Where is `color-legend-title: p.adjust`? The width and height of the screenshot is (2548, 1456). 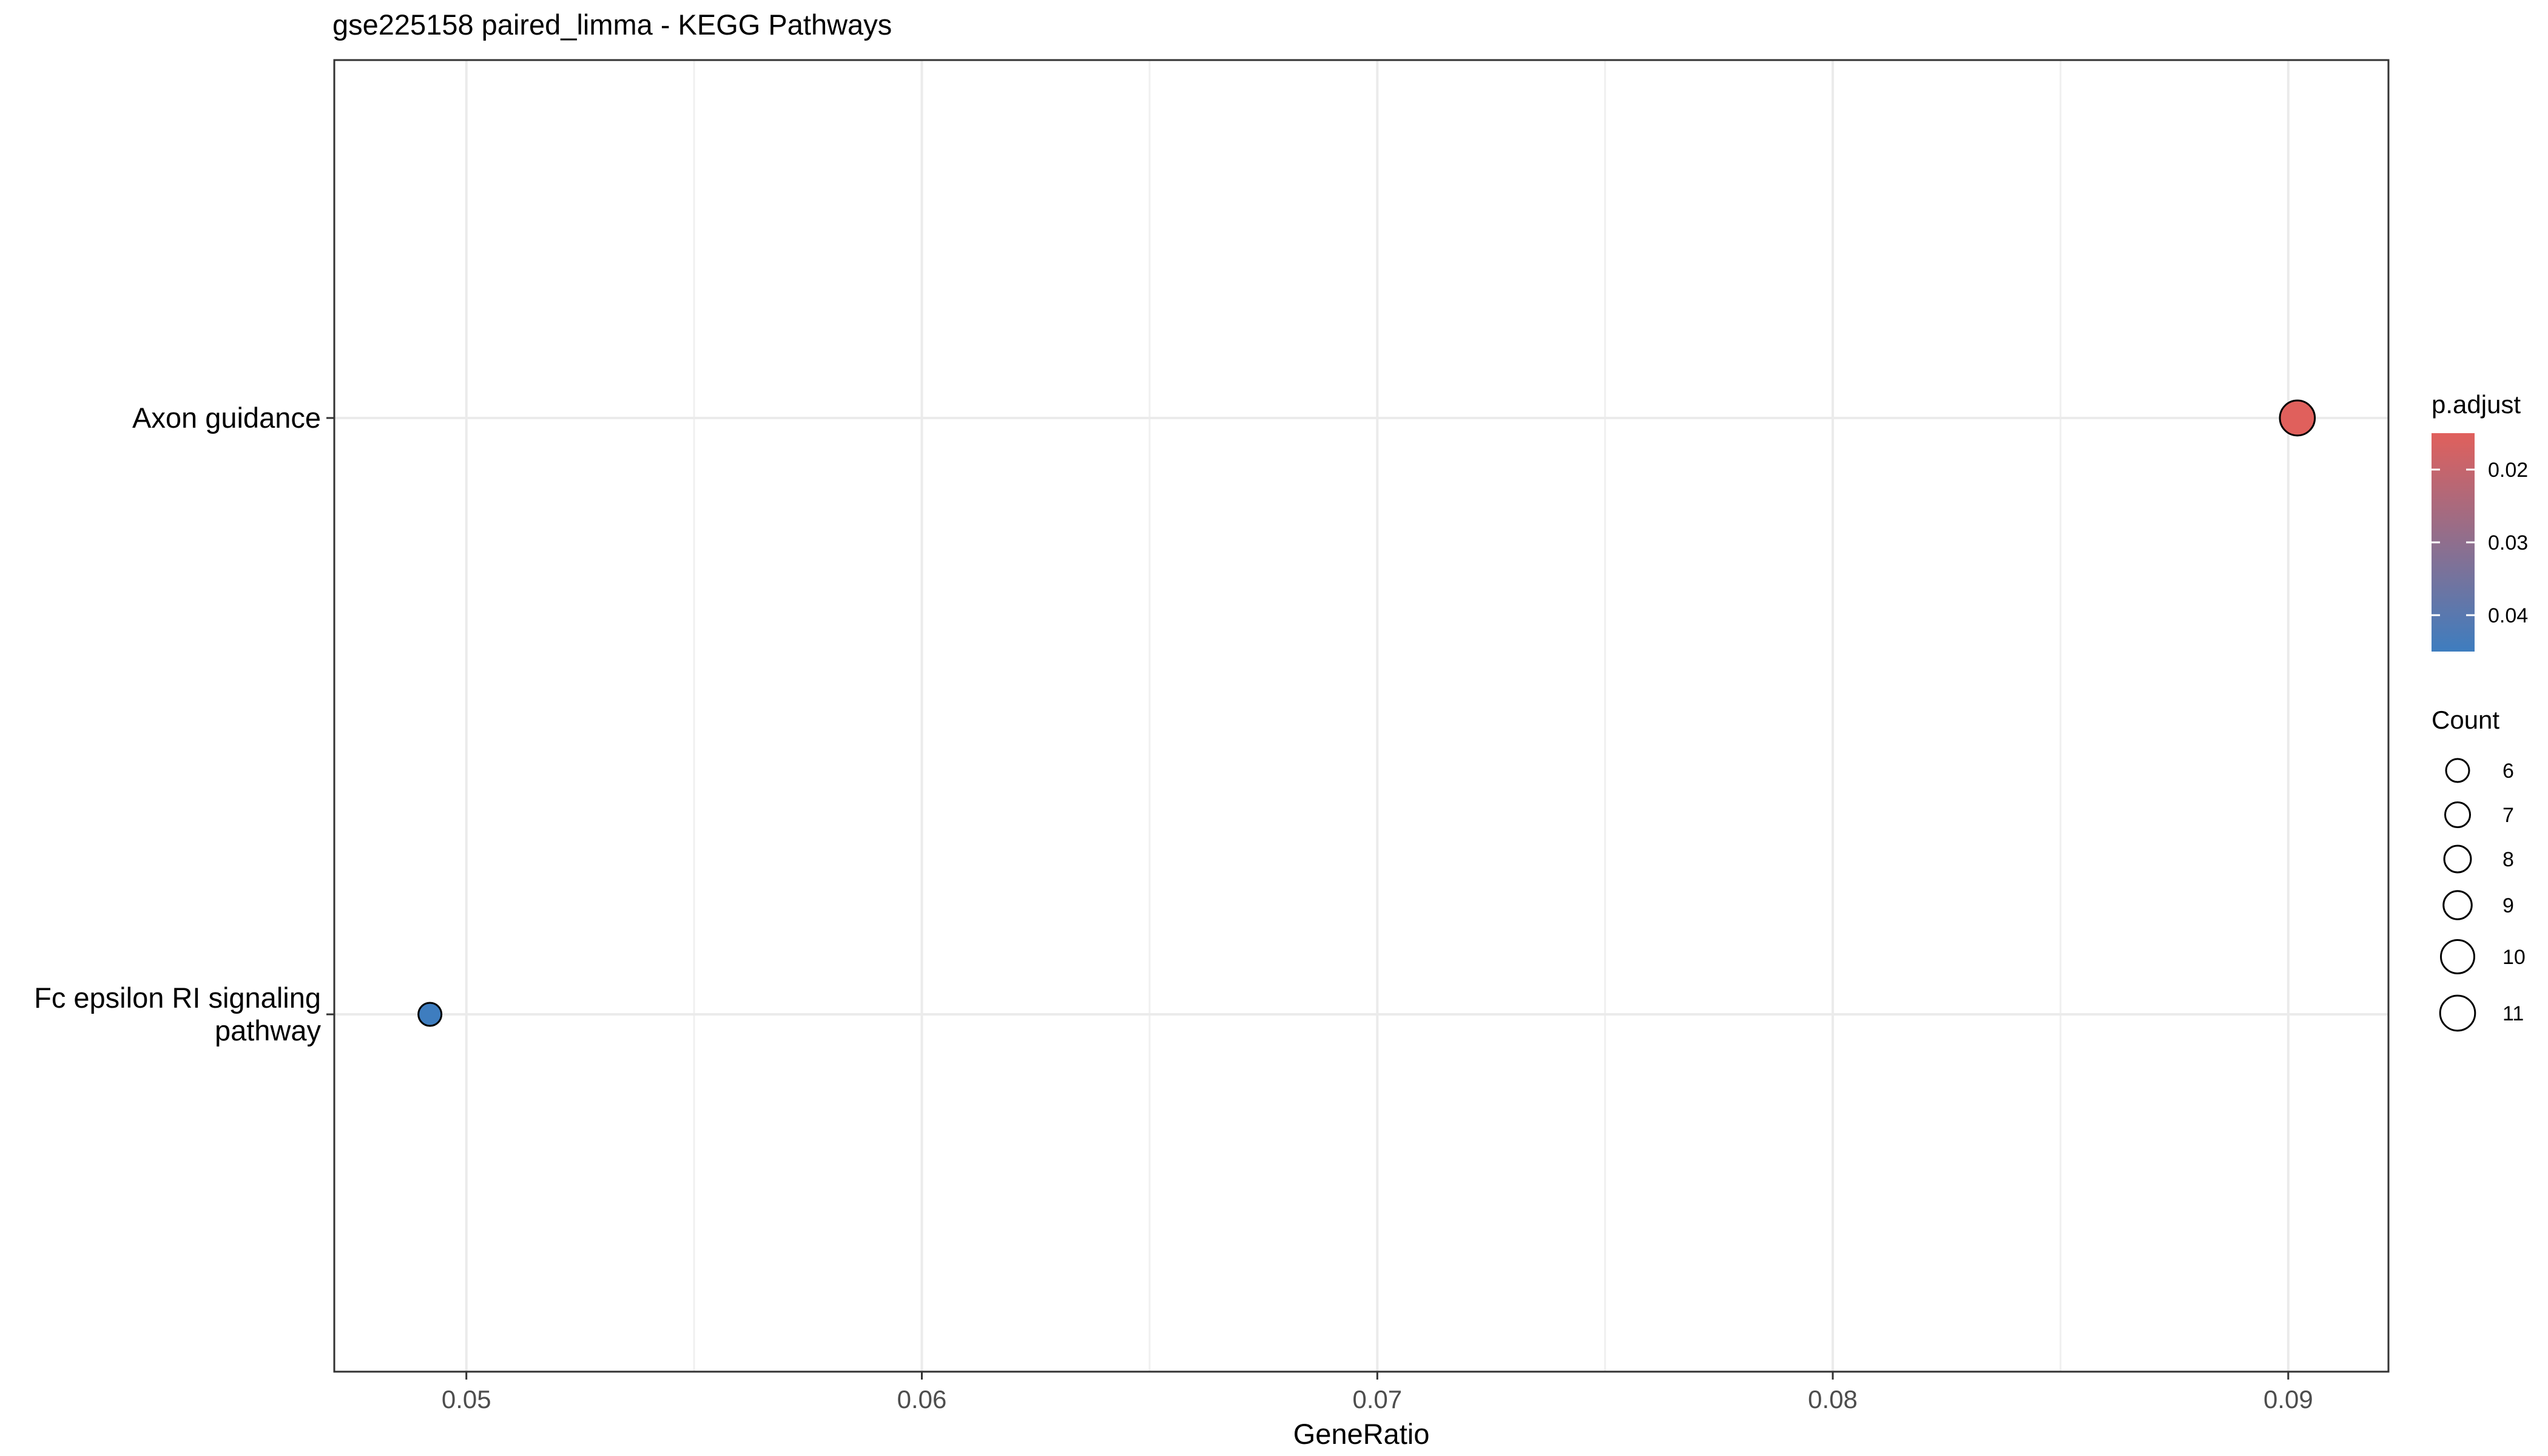 color-legend-title: p.adjust is located at coordinates (2476, 404).